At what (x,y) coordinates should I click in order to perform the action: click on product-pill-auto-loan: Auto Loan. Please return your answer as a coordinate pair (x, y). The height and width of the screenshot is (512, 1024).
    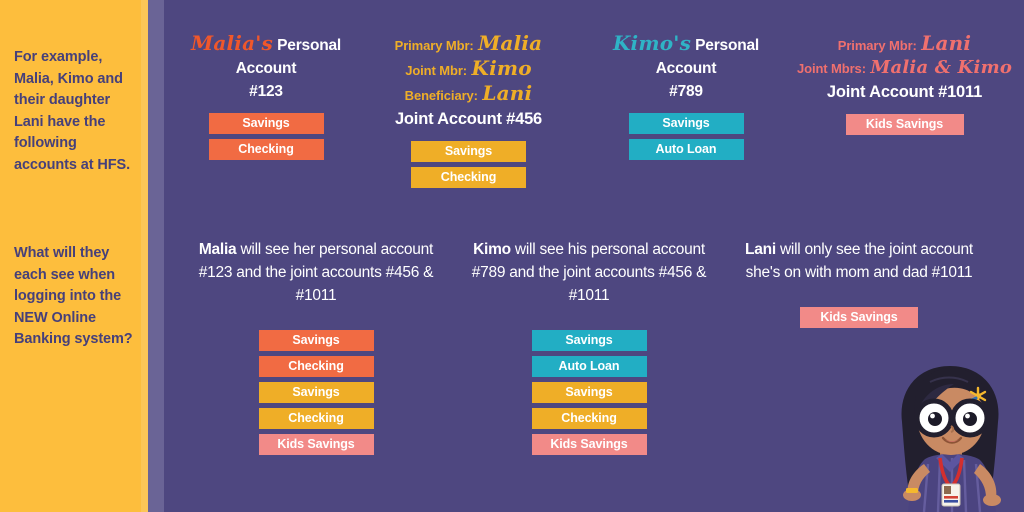
    Looking at the image, I should click on (686, 149).